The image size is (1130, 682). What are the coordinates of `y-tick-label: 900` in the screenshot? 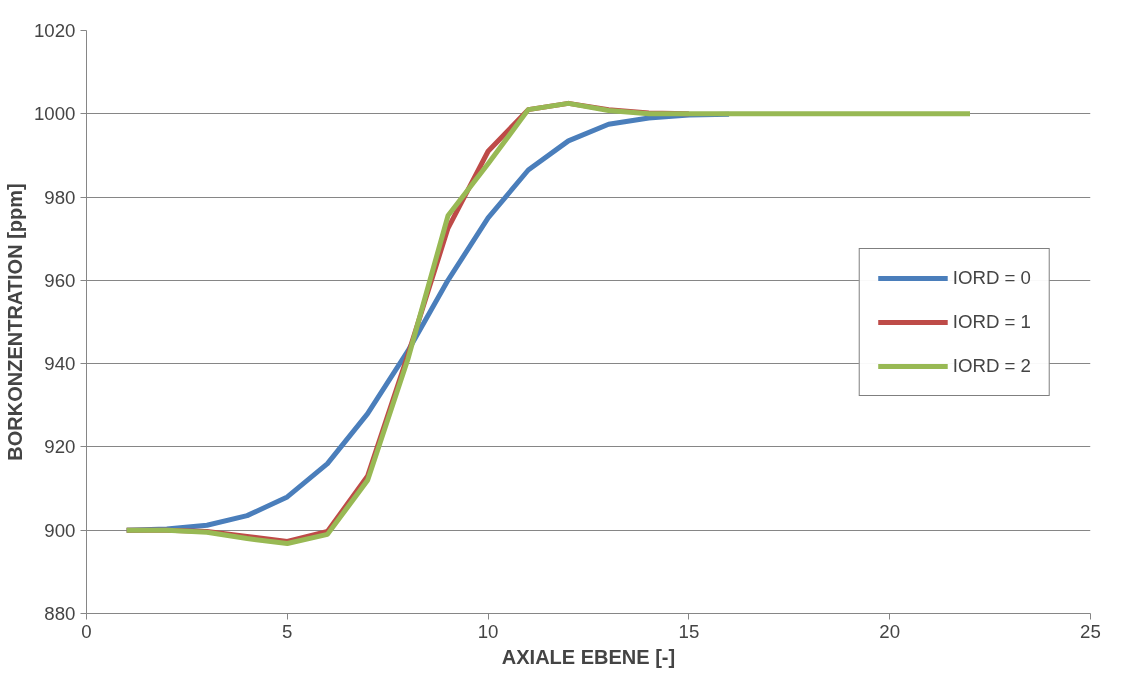 It's located at (60, 530).